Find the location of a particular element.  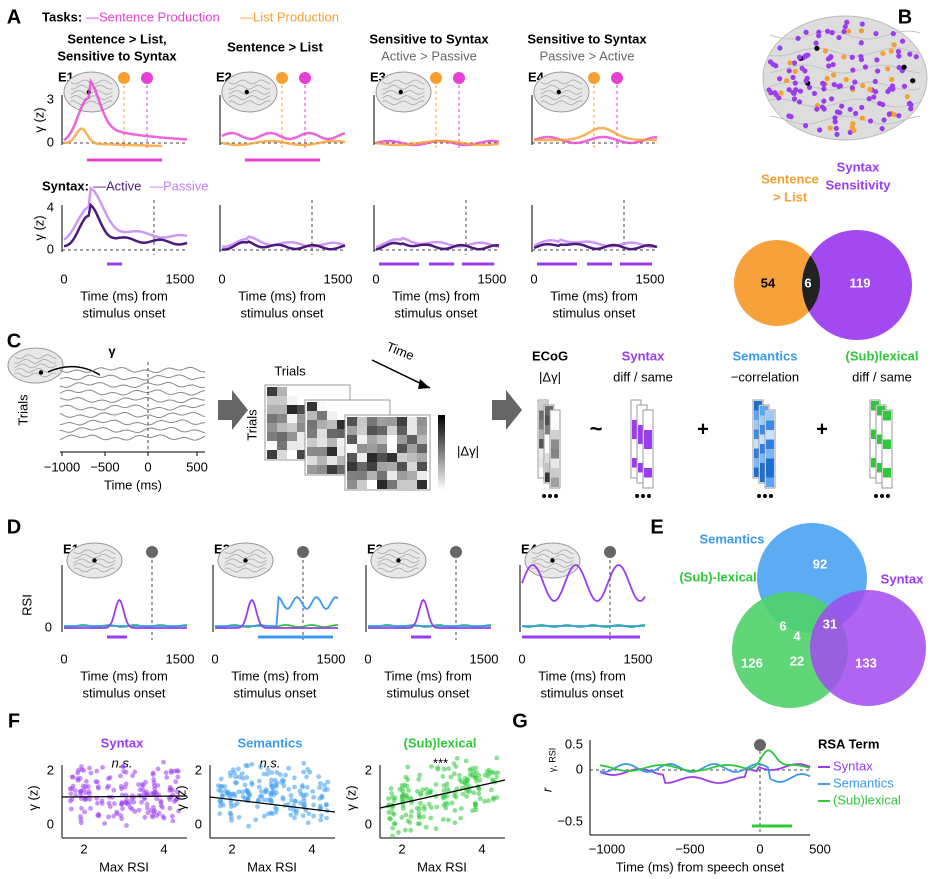

label: −500 is located at coordinates (104, 466).